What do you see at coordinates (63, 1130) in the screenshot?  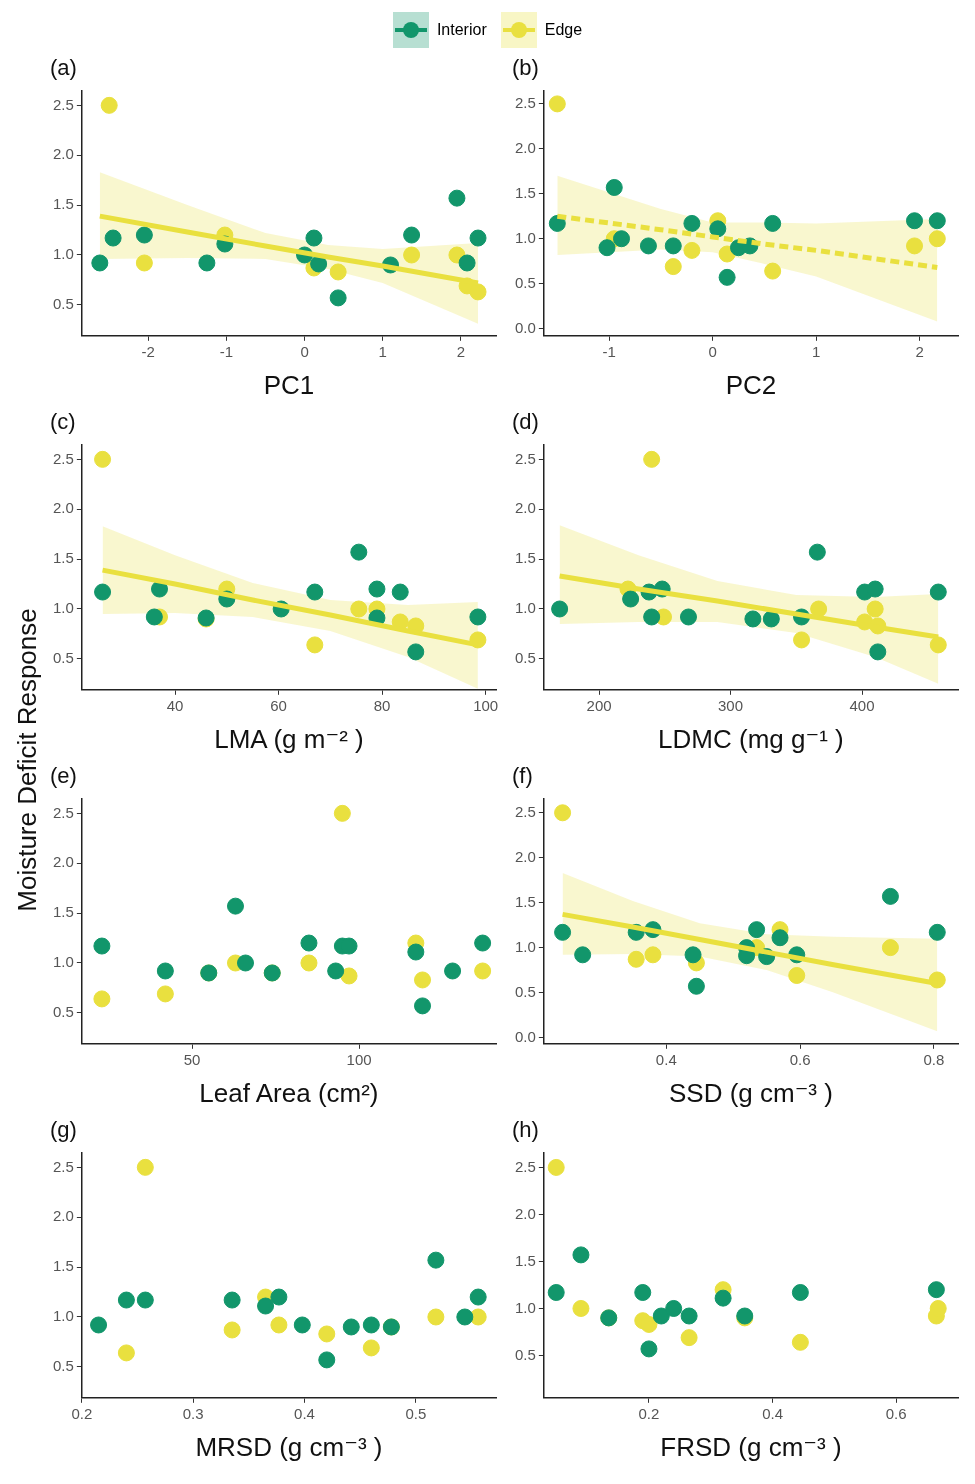 I see `chart-title: (g)` at bounding box center [63, 1130].